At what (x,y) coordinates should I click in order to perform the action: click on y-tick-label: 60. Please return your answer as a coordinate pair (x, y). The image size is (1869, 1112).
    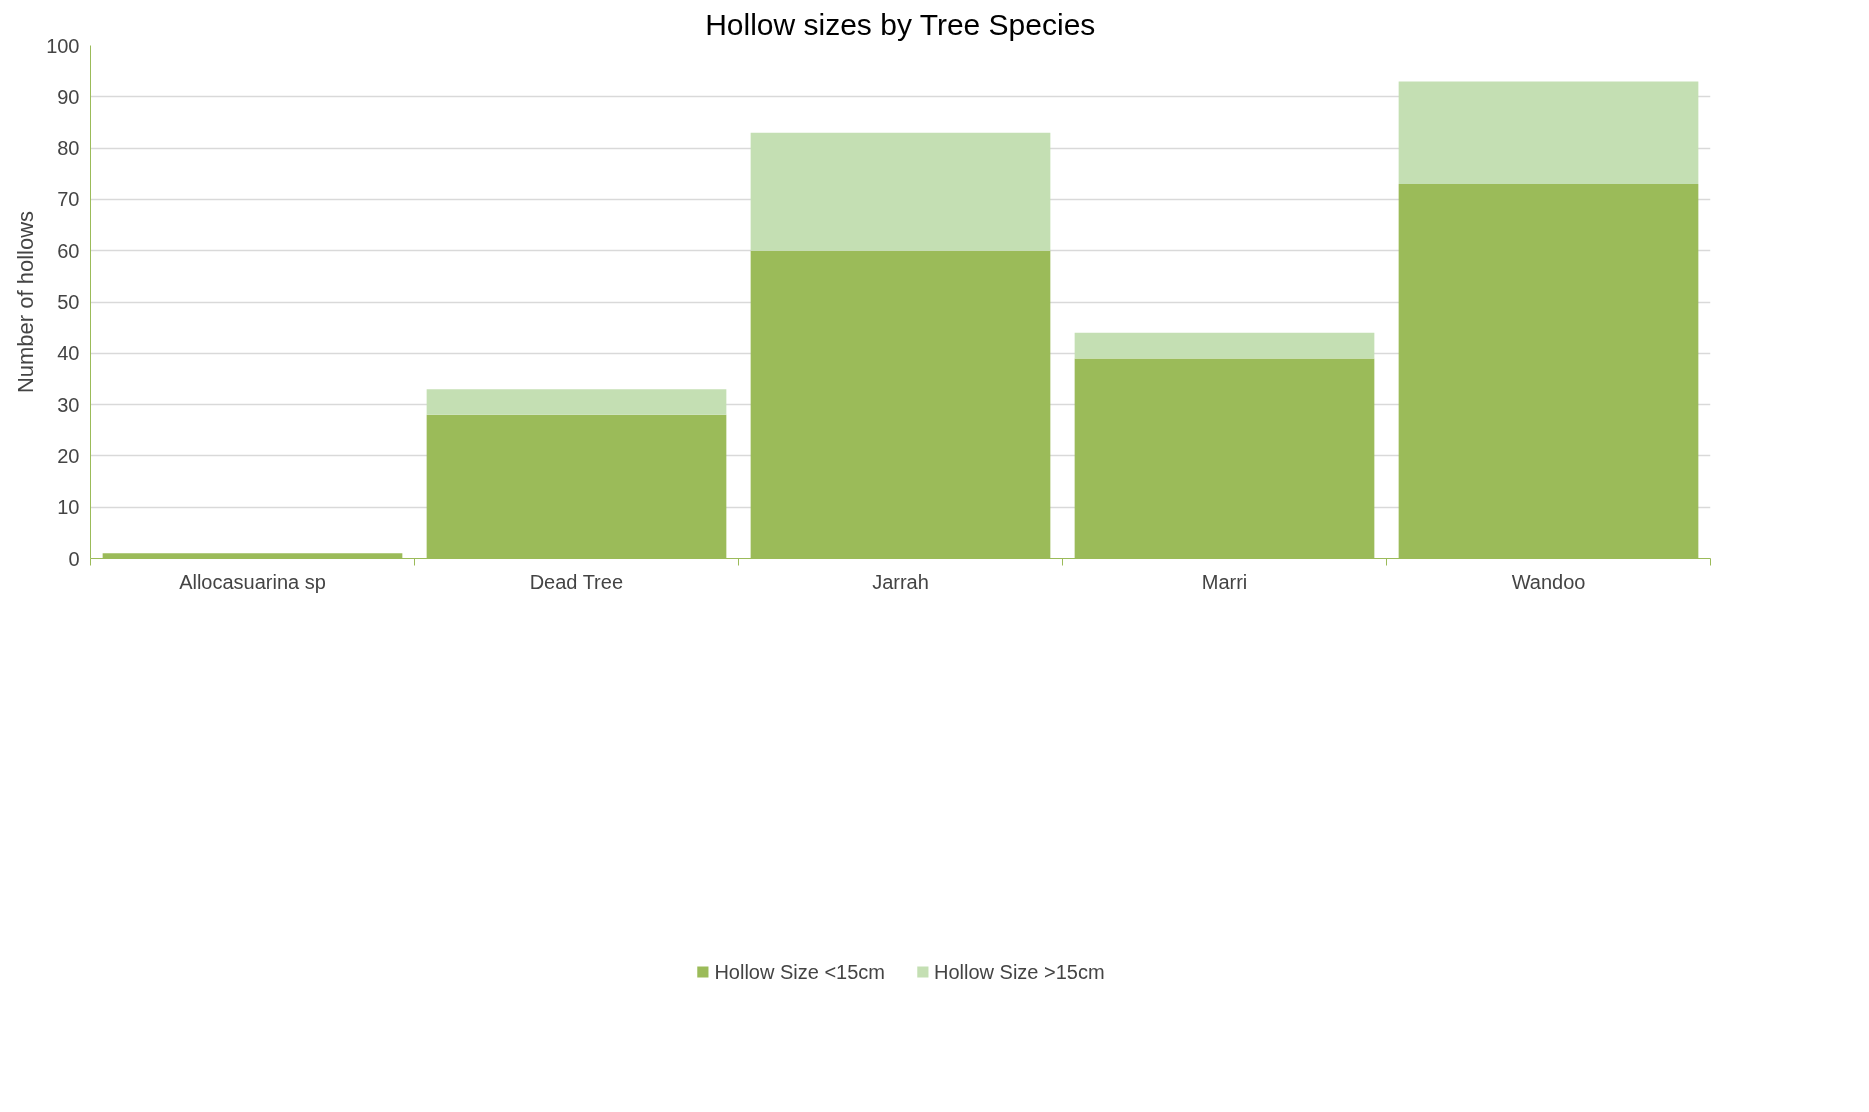
    Looking at the image, I should click on (68, 250).